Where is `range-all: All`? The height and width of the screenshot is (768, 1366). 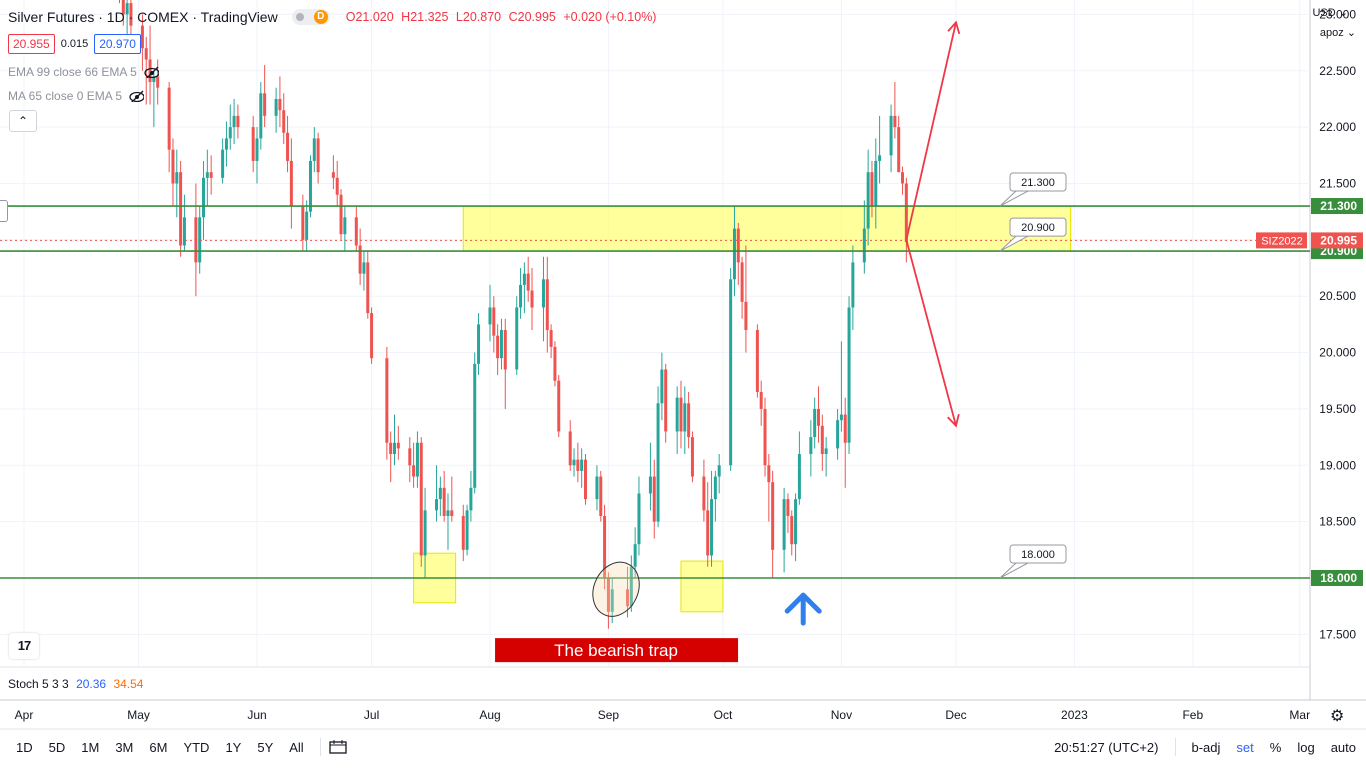 range-all: All is located at coordinates (296, 747).